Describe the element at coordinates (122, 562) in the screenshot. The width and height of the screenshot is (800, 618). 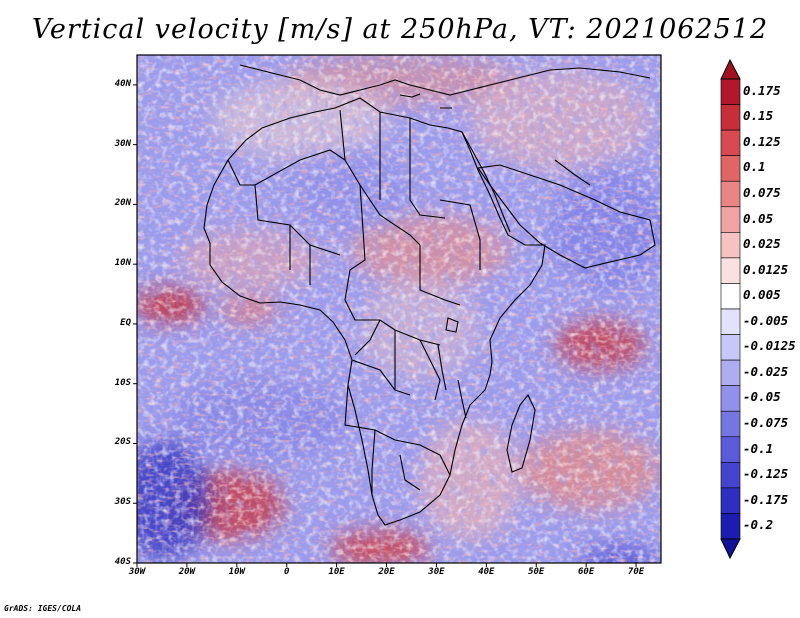
I see `lat-label: 40S` at that location.